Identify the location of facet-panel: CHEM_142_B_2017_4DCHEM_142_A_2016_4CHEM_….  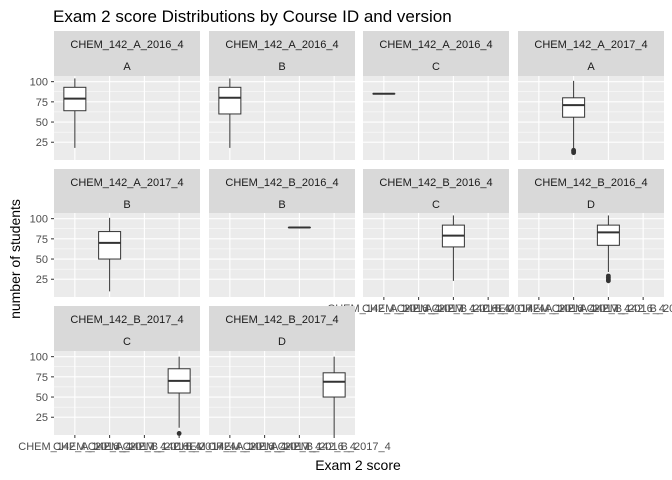
(282, 379).